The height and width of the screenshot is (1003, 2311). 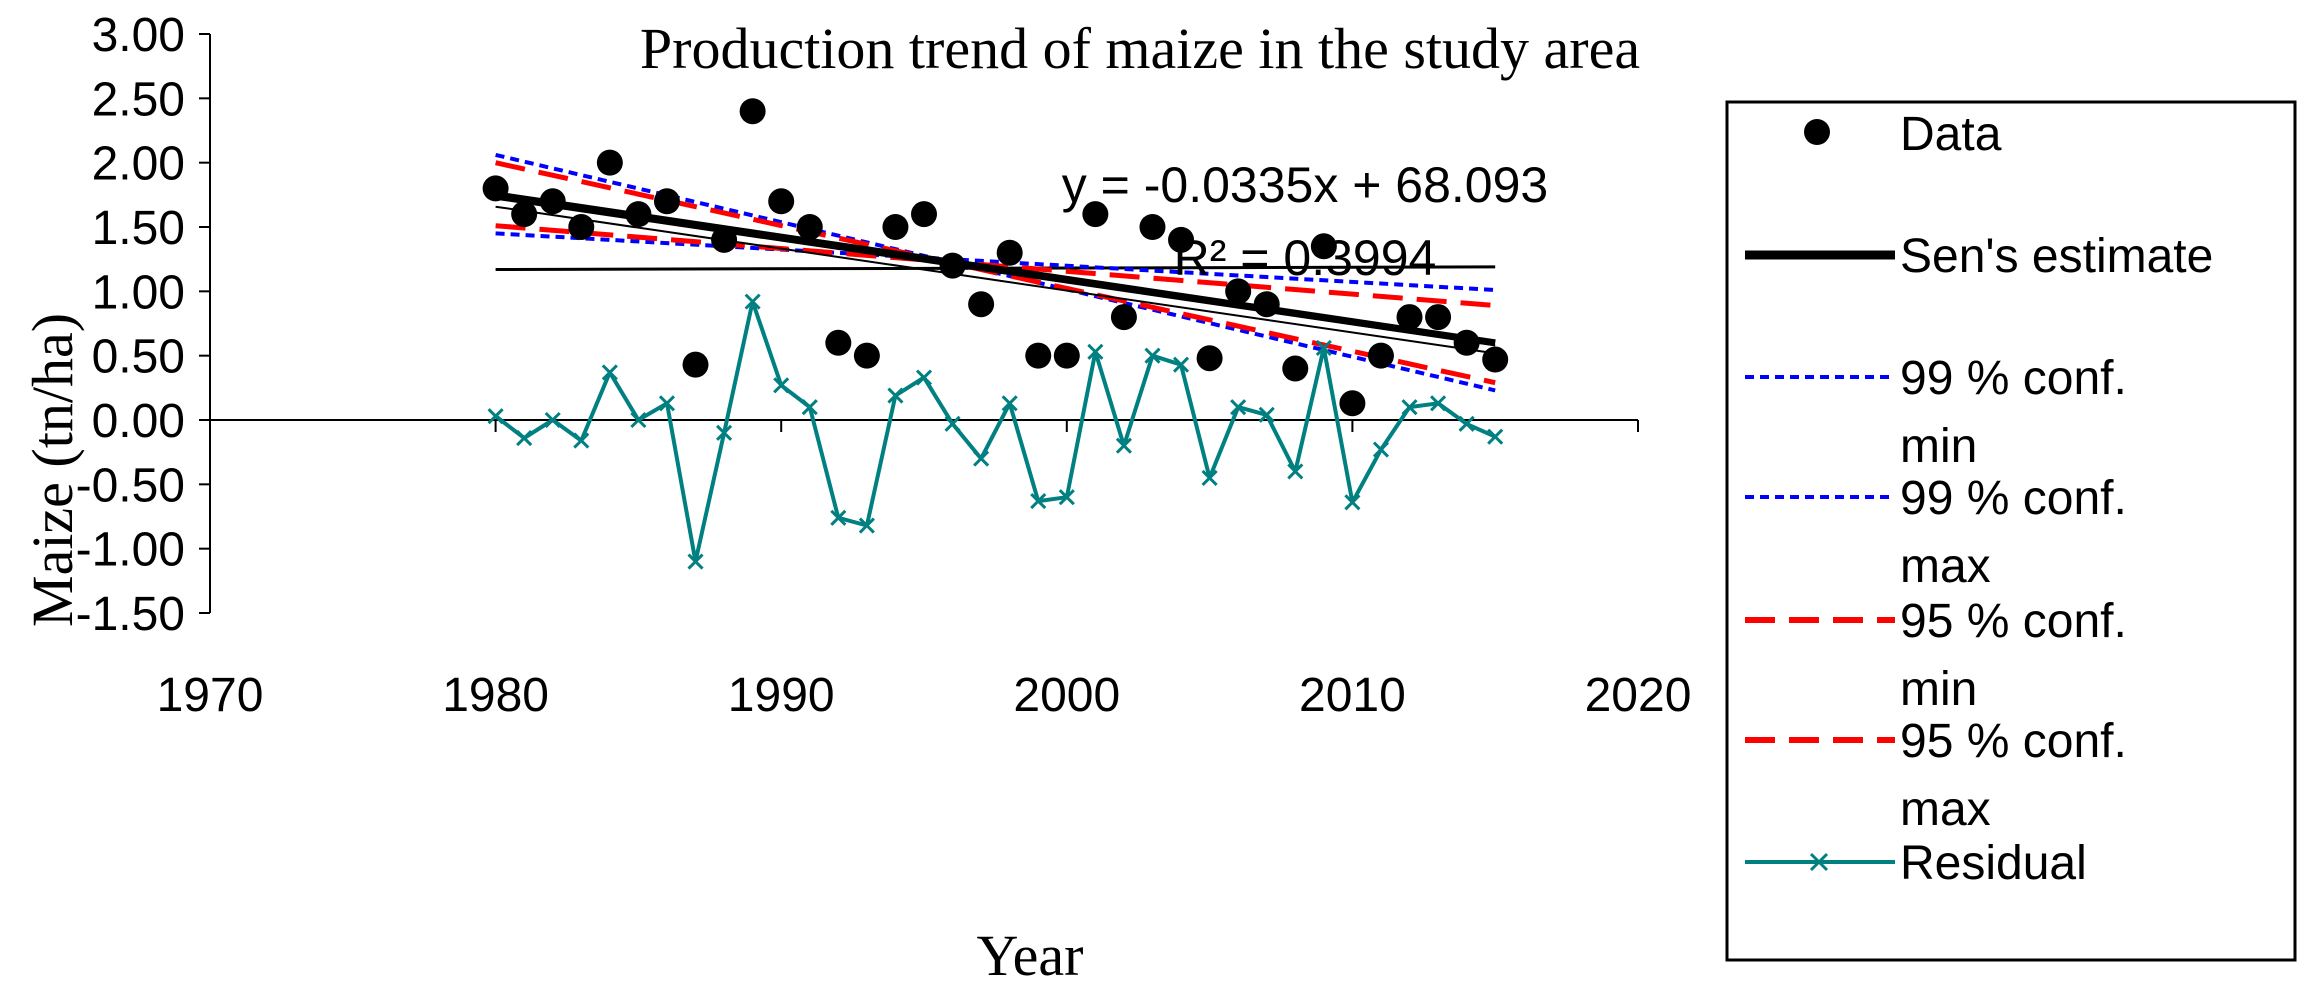 What do you see at coordinates (1951, 134) in the screenshot?
I see `legend-data-label: Data` at bounding box center [1951, 134].